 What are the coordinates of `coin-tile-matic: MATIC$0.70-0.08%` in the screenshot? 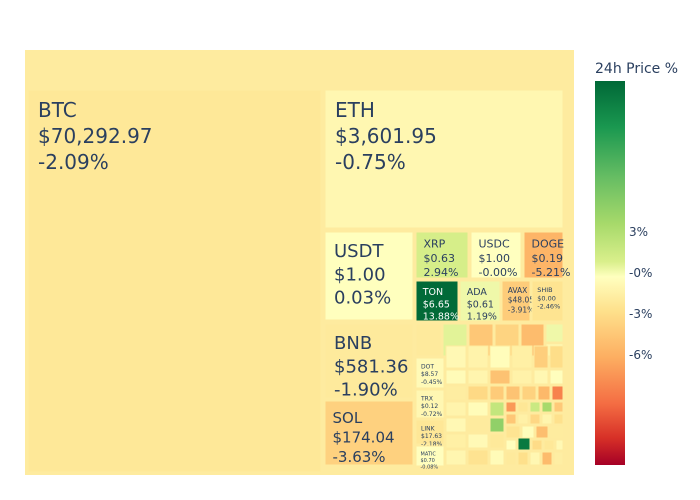 It's located at (430, 457).